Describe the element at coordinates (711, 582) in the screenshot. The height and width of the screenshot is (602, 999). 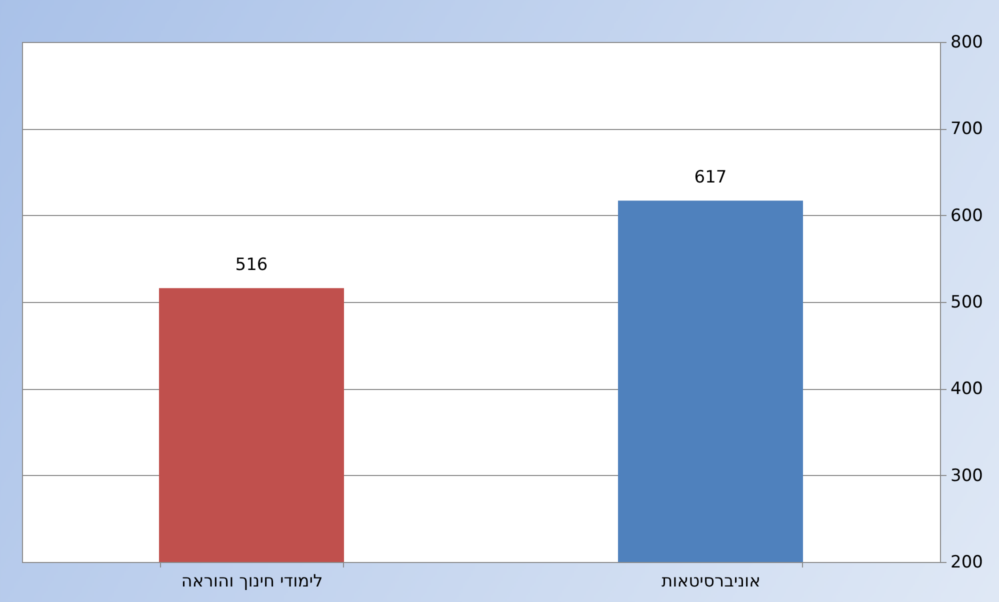
I see `x-tick-label: אוניברסיטאות` at that location.